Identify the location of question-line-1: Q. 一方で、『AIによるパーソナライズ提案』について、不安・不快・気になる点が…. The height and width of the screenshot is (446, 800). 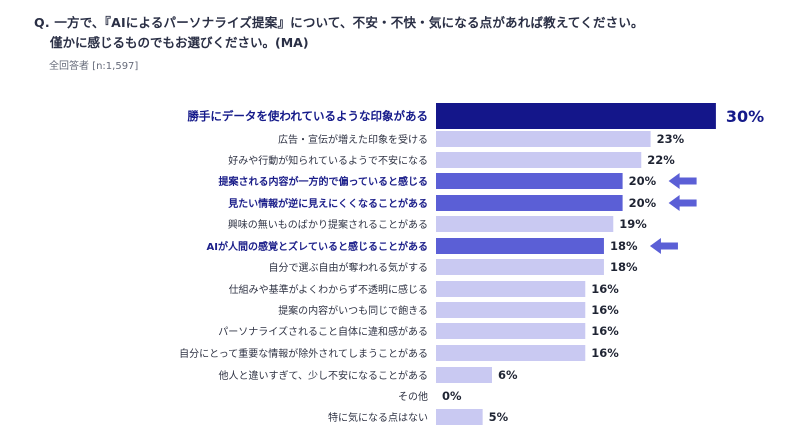
(339, 22).